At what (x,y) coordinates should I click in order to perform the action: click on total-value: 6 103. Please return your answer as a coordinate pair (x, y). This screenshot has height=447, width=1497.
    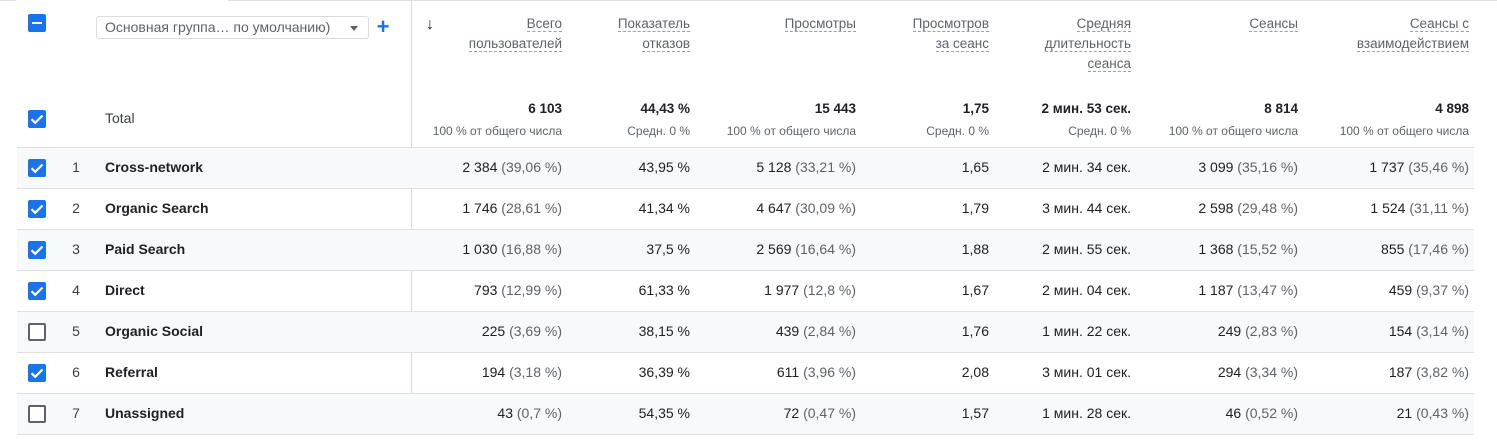
    Looking at the image, I should click on (545, 108).